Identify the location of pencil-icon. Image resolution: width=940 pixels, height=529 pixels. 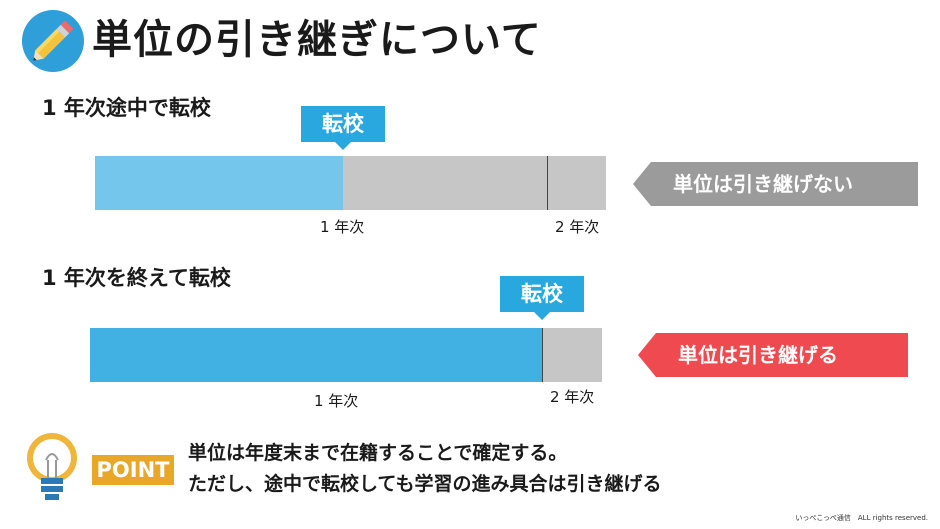
(53, 41).